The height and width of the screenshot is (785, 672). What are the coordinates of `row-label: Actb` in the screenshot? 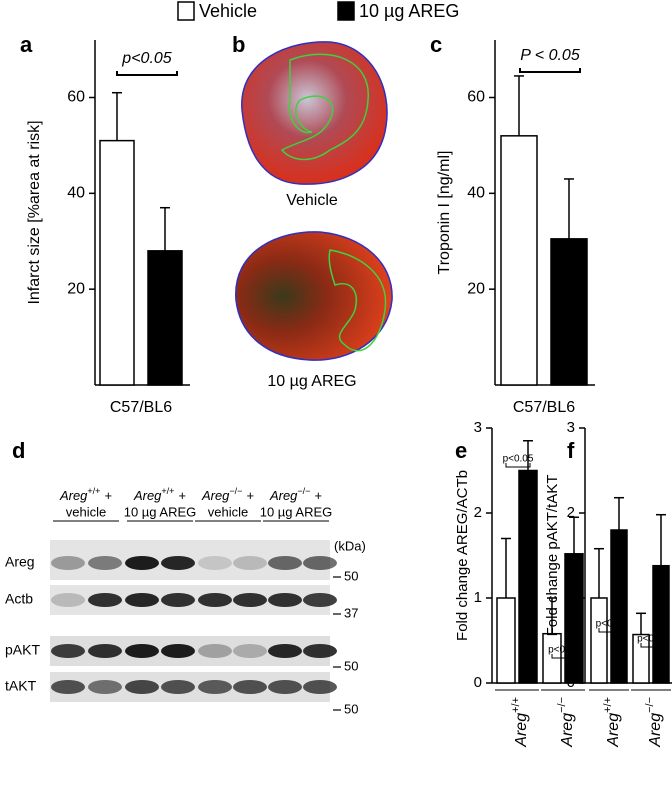 It's located at (19, 599).